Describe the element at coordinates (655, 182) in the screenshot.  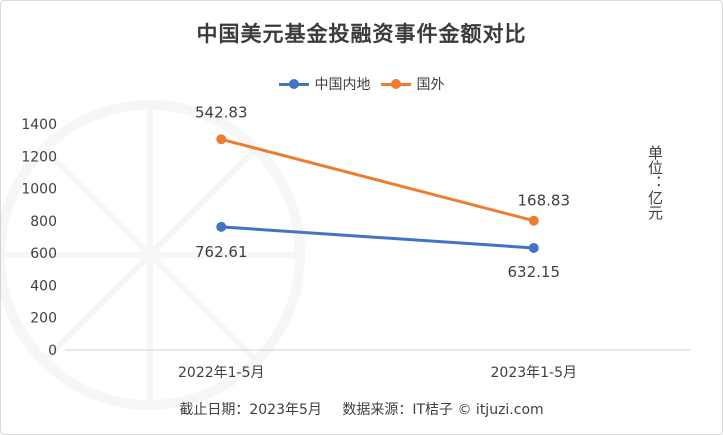
I see `unit-label: 单位：亿元` at that location.